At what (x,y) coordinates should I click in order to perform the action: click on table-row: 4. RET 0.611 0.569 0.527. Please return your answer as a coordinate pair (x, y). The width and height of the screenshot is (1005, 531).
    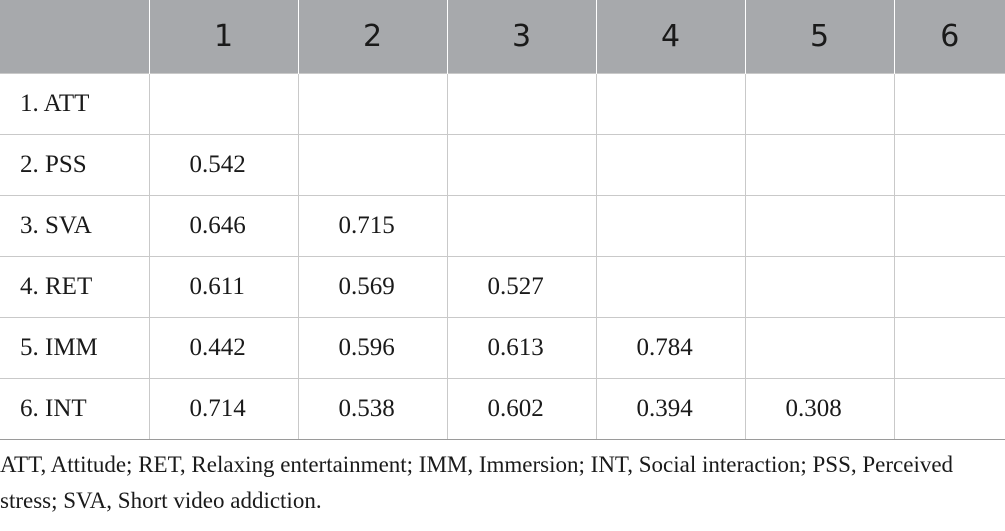
    Looking at the image, I should click on (502, 287).